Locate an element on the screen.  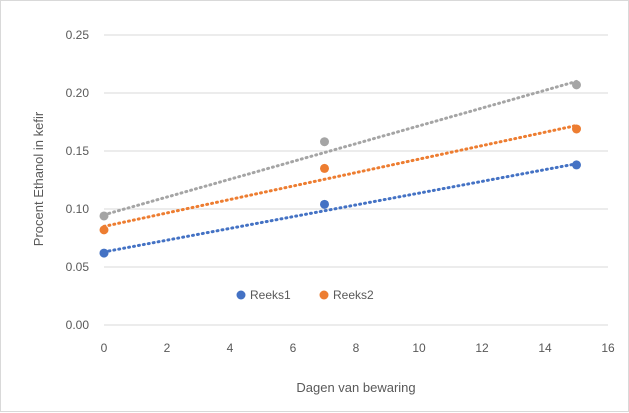
x-tick-label: 4 is located at coordinates (230, 348).